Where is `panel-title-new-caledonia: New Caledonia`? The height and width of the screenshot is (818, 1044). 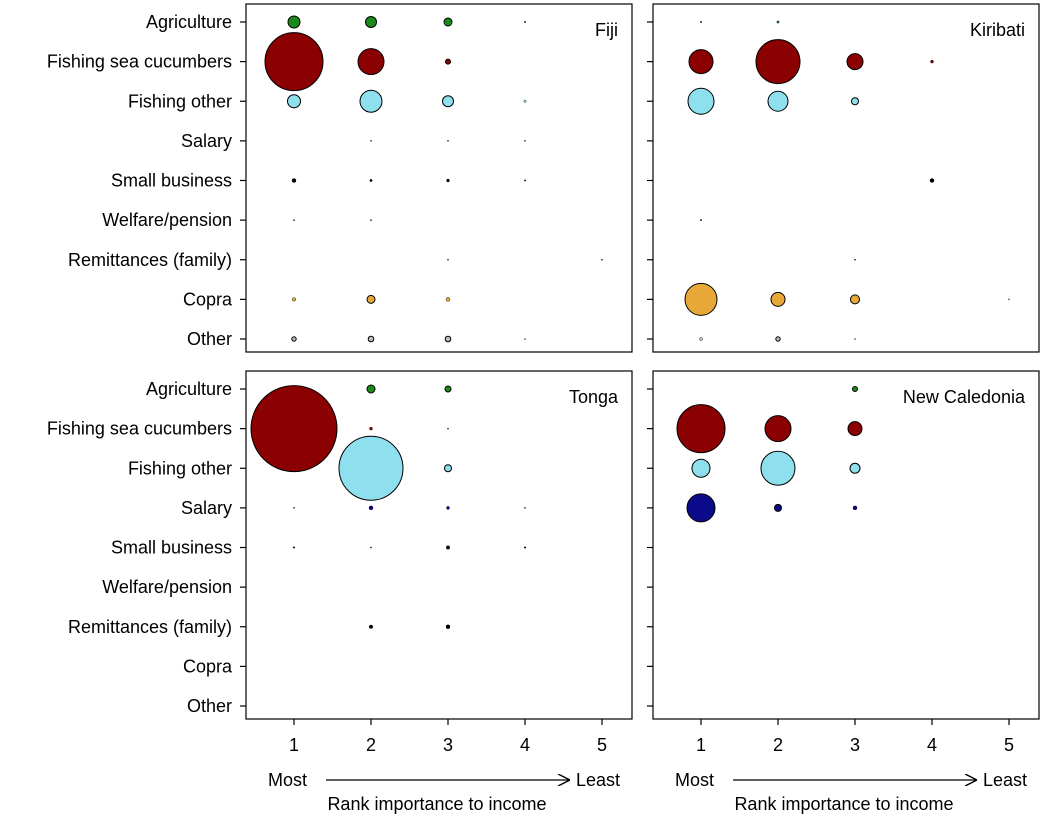
panel-title-new-caledonia: New Caledonia is located at coordinates (964, 397).